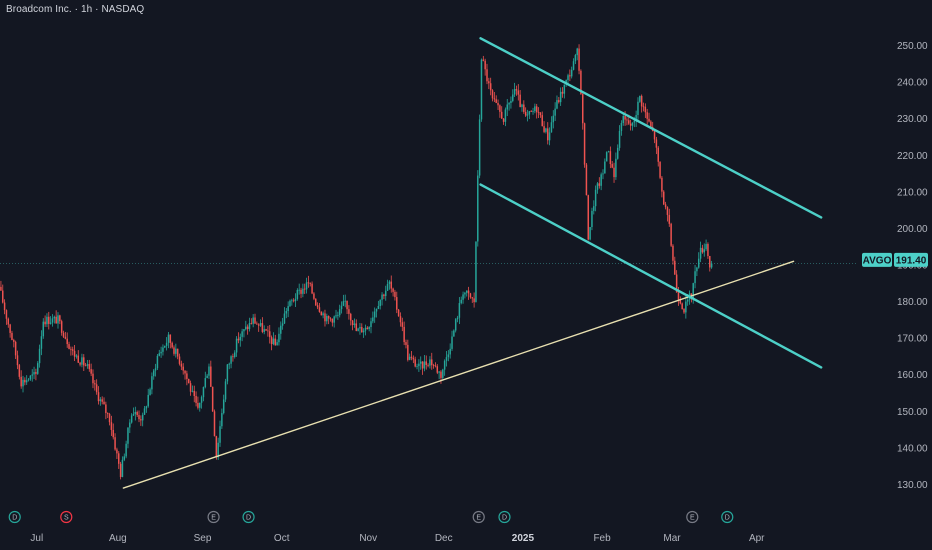 The height and width of the screenshot is (550, 932). I want to click on trendline-channel-upper, so click(651, 128).